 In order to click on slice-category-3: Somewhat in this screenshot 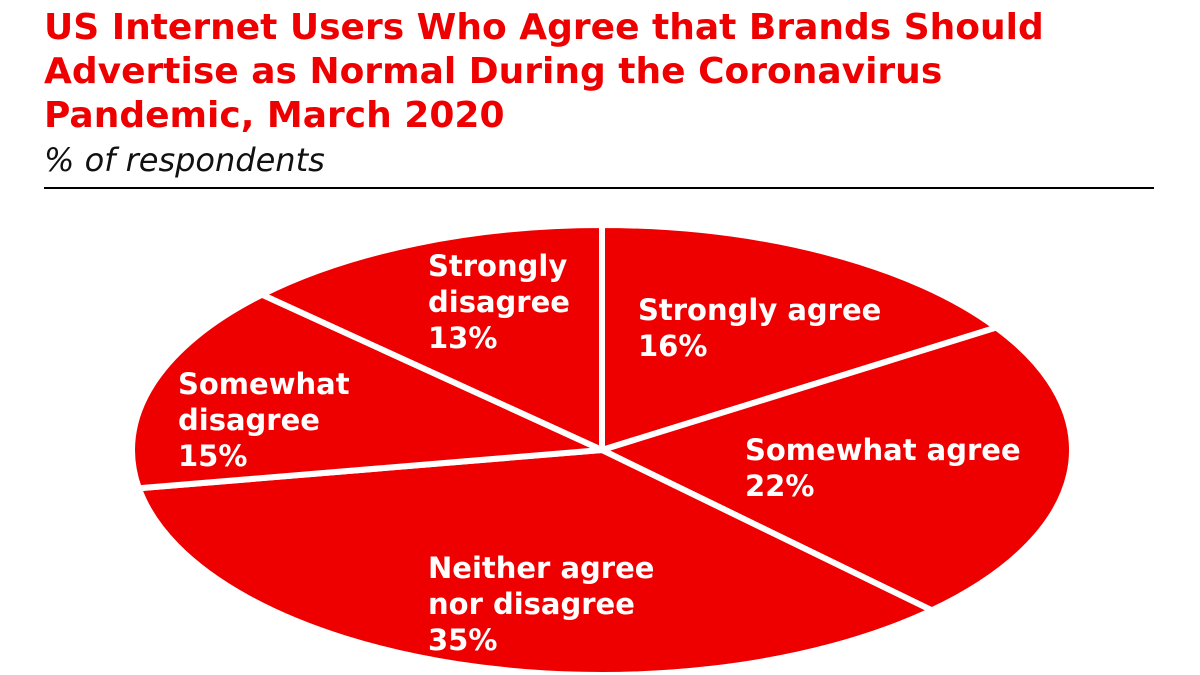, I will do `click(264, 384)`.